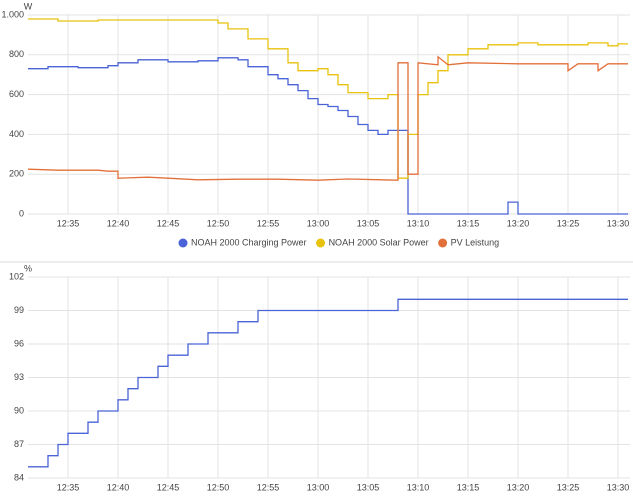 The width and height of the screenshot is (633, 500). What do you see at coordinates (19, 377) in the screenshot?
I see `y-tick-label: 93` at bounding box center [19, 377].